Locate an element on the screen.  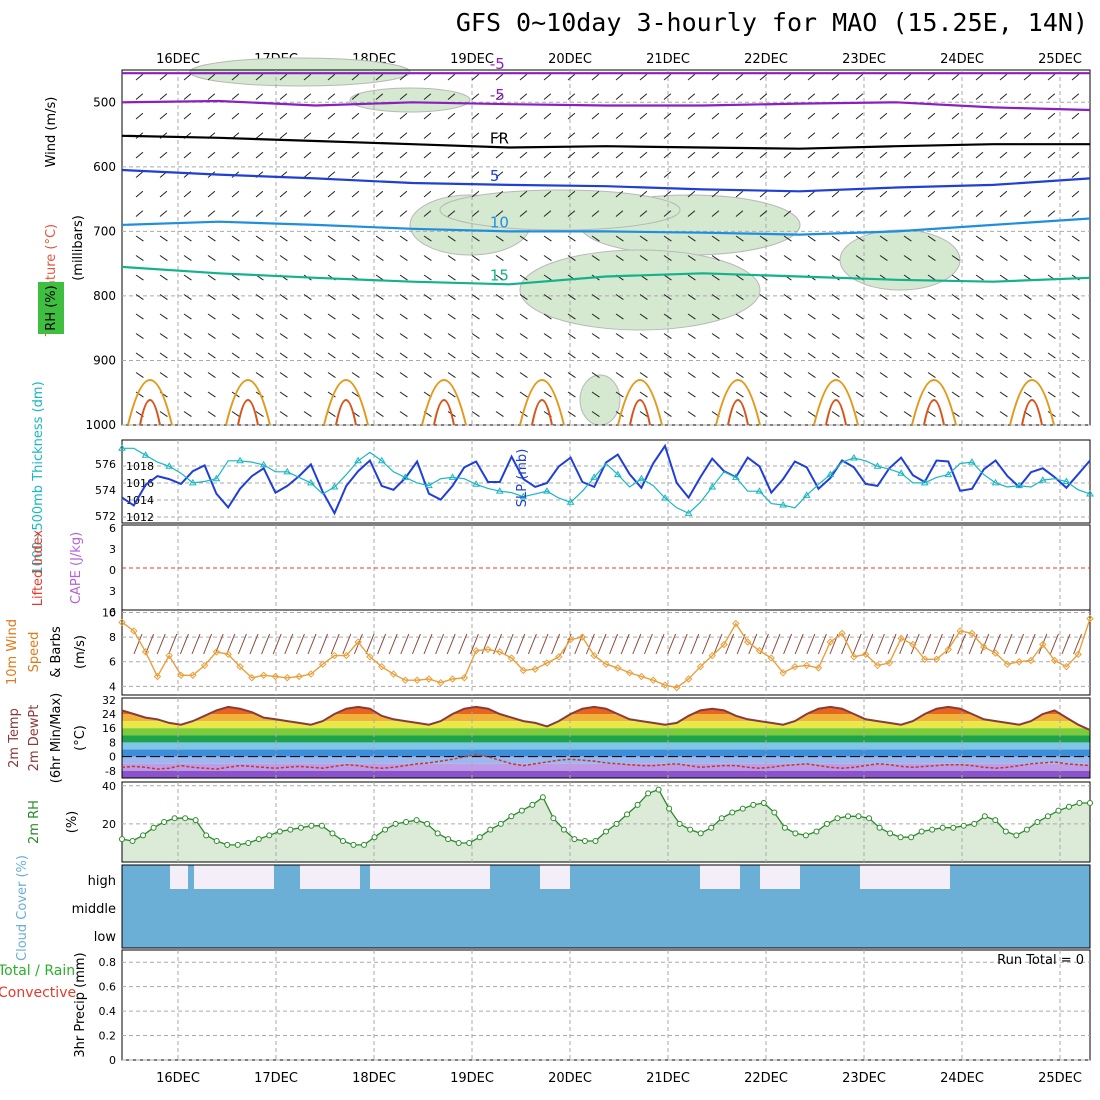
wind10-panel-frame is located at coordinates (606, 652).